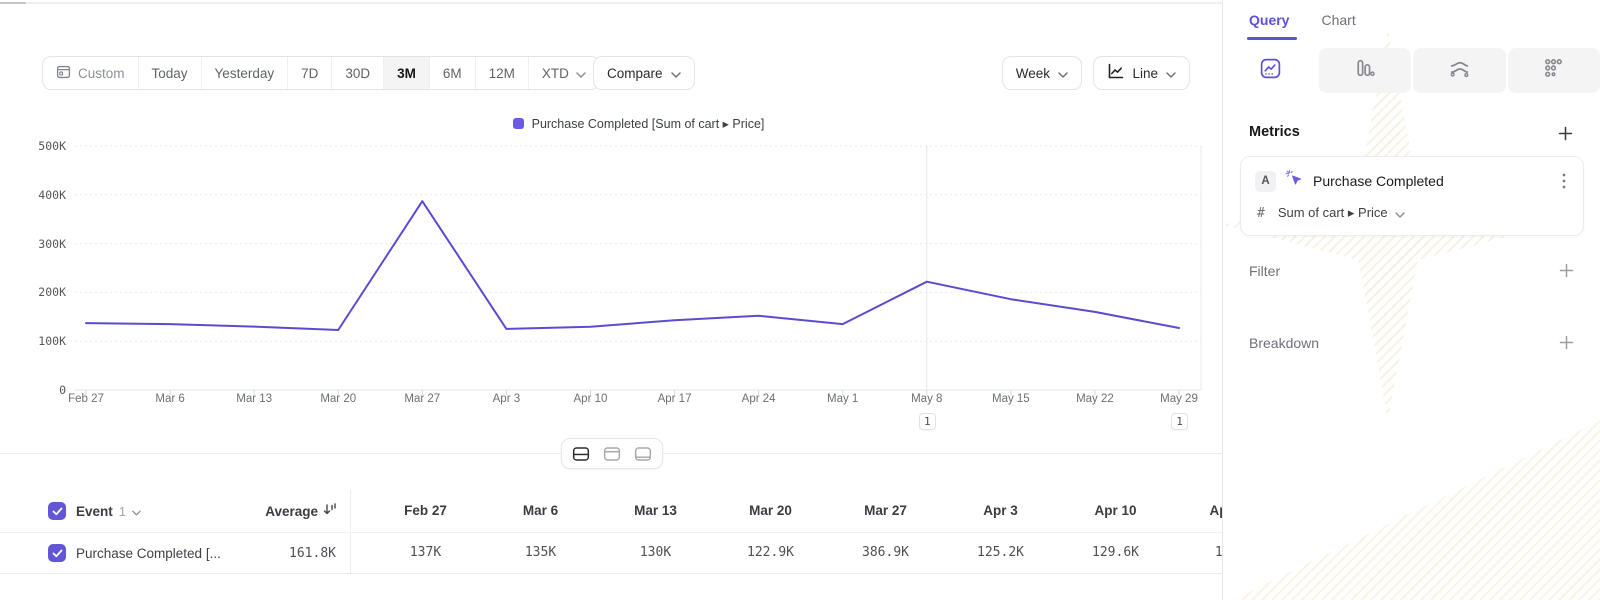 The image size is (1600, 600). What do you see at coordinates (86, 399) in the screenshot?
I see `x-axis-label: Feb 27` at bounding box center [86, 399].